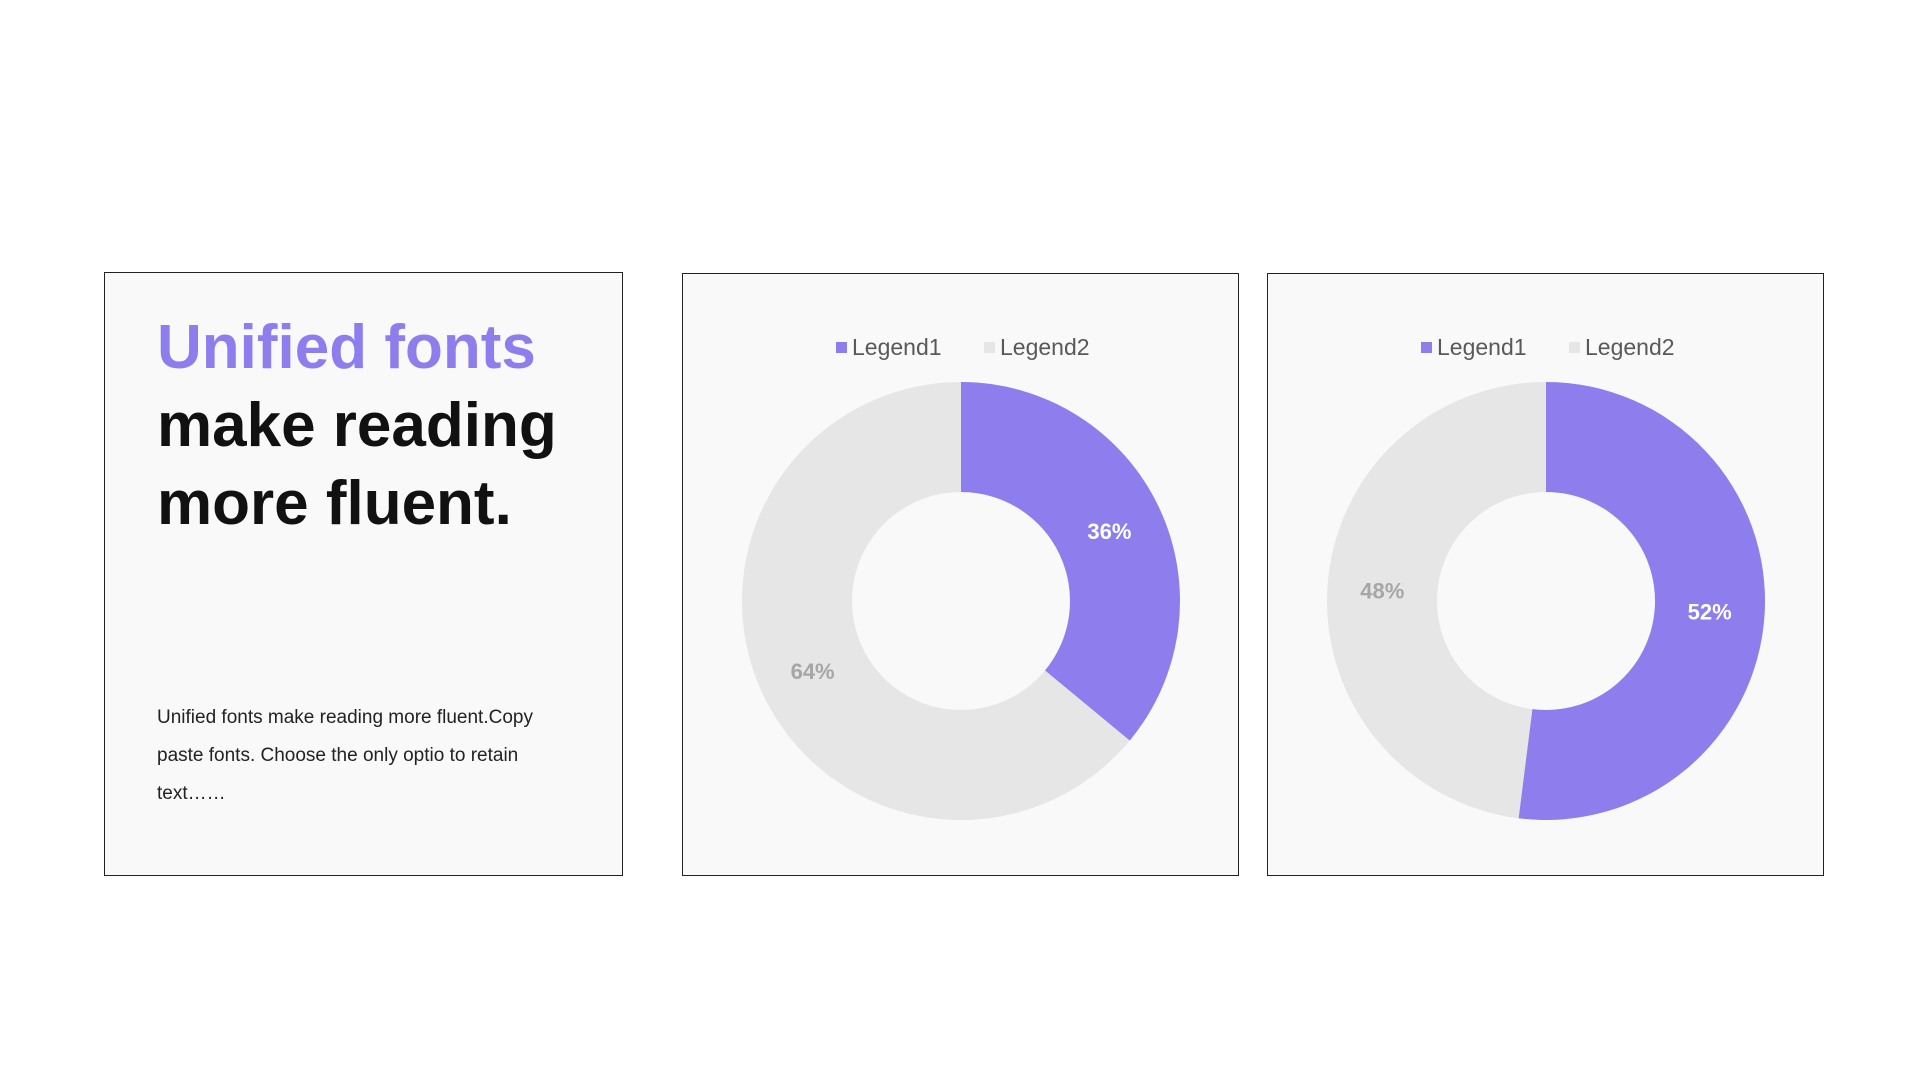  Describe the element at coordinates (813, 671) in the screenshot. I see `data-label-2: 64%` at that location.